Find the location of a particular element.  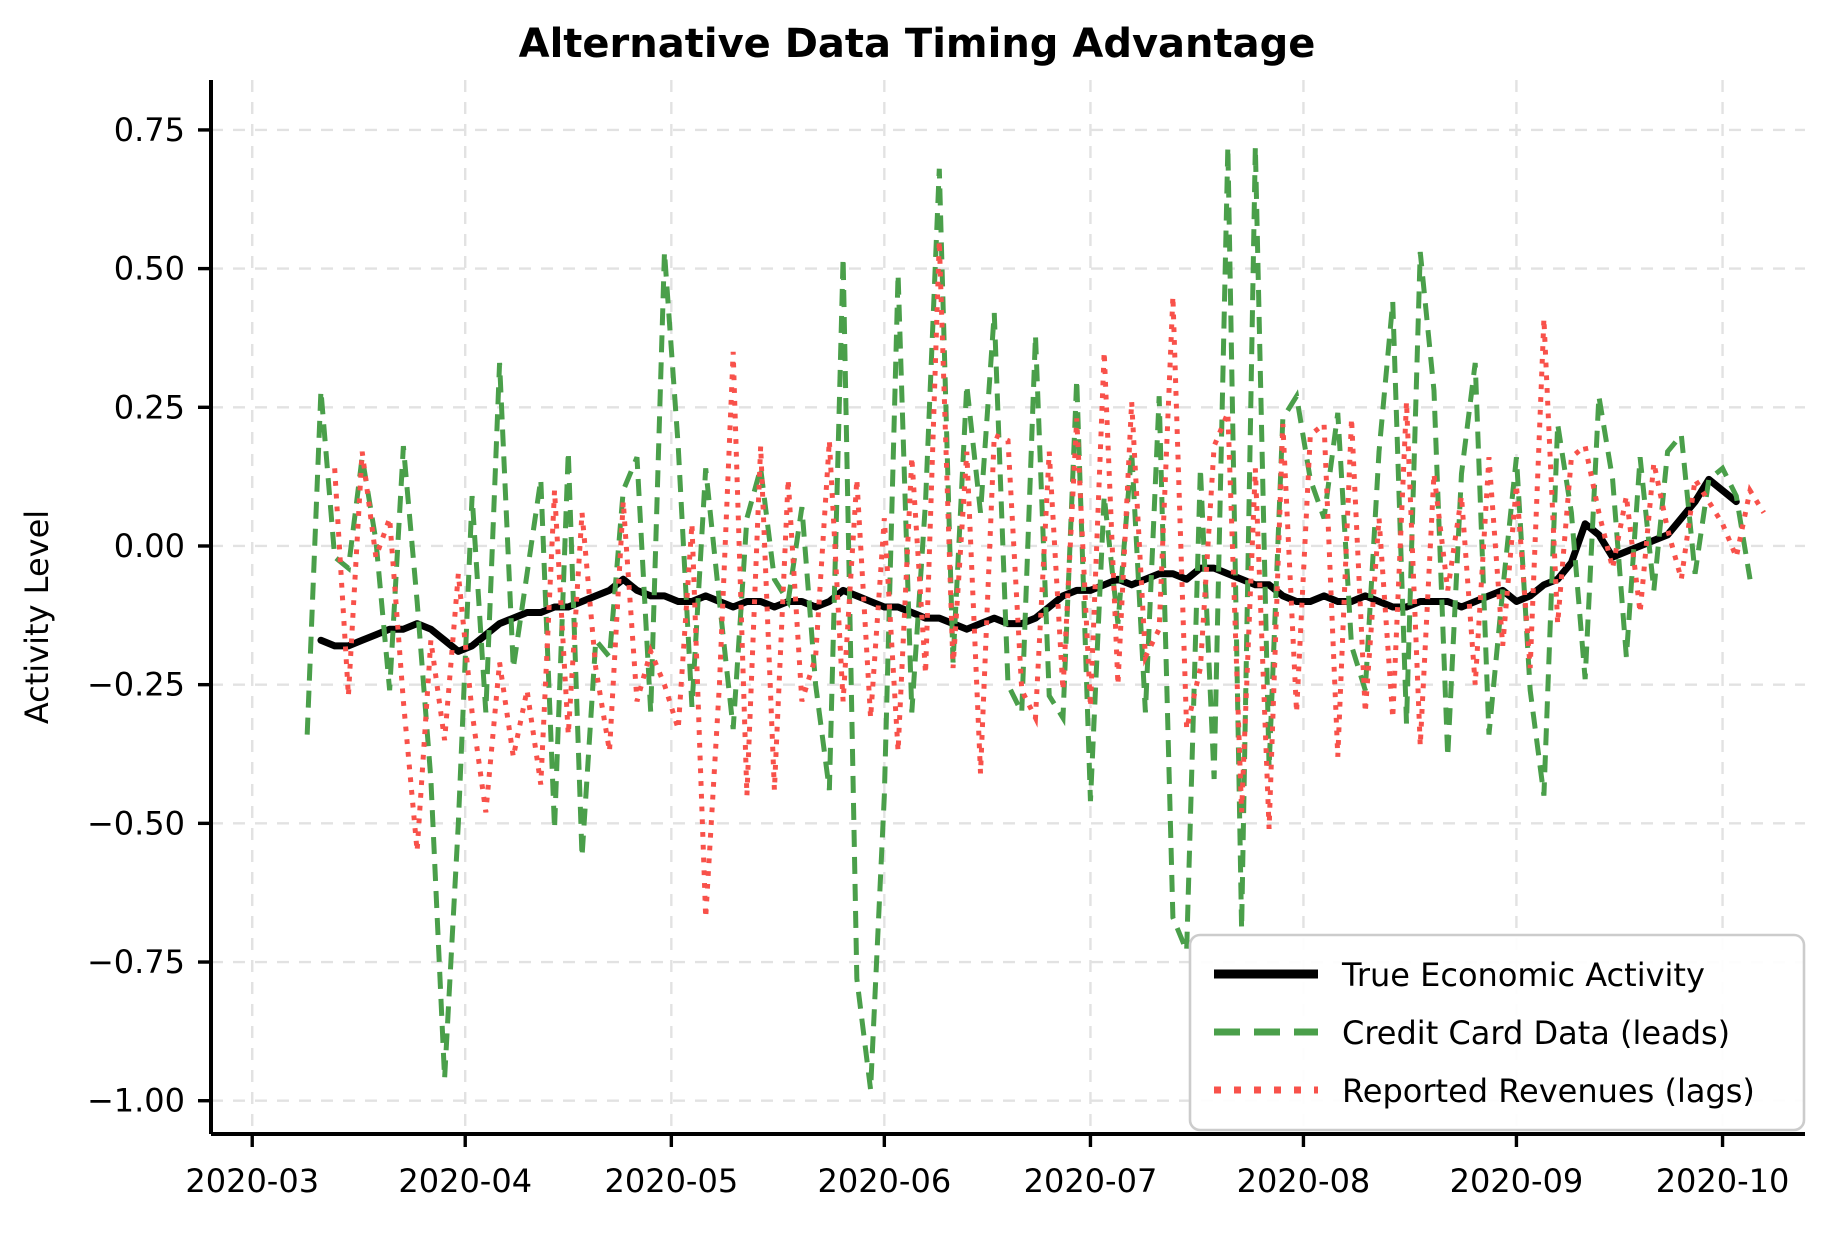

y-tick-label: 0.75 is located at coordinates (149, 130).